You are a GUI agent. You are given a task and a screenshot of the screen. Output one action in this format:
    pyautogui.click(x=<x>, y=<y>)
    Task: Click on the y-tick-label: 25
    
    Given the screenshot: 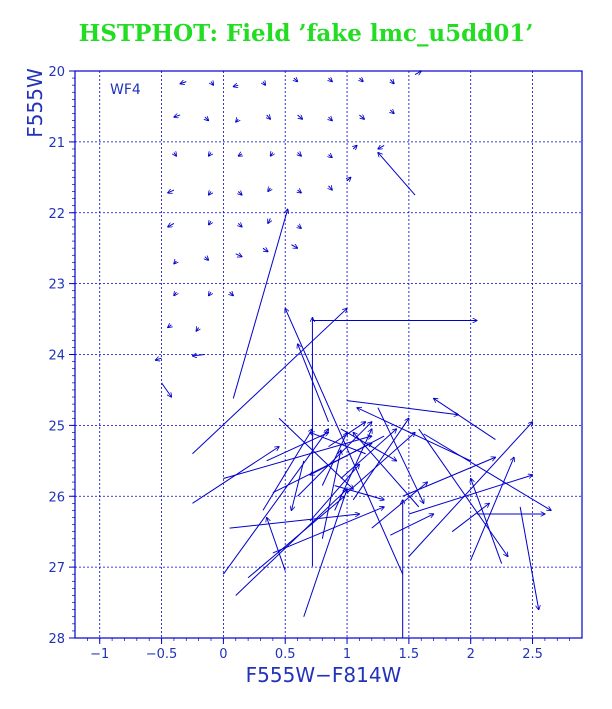 What is the action you would take?
    pyautogui.click(x=56, y=426)
    